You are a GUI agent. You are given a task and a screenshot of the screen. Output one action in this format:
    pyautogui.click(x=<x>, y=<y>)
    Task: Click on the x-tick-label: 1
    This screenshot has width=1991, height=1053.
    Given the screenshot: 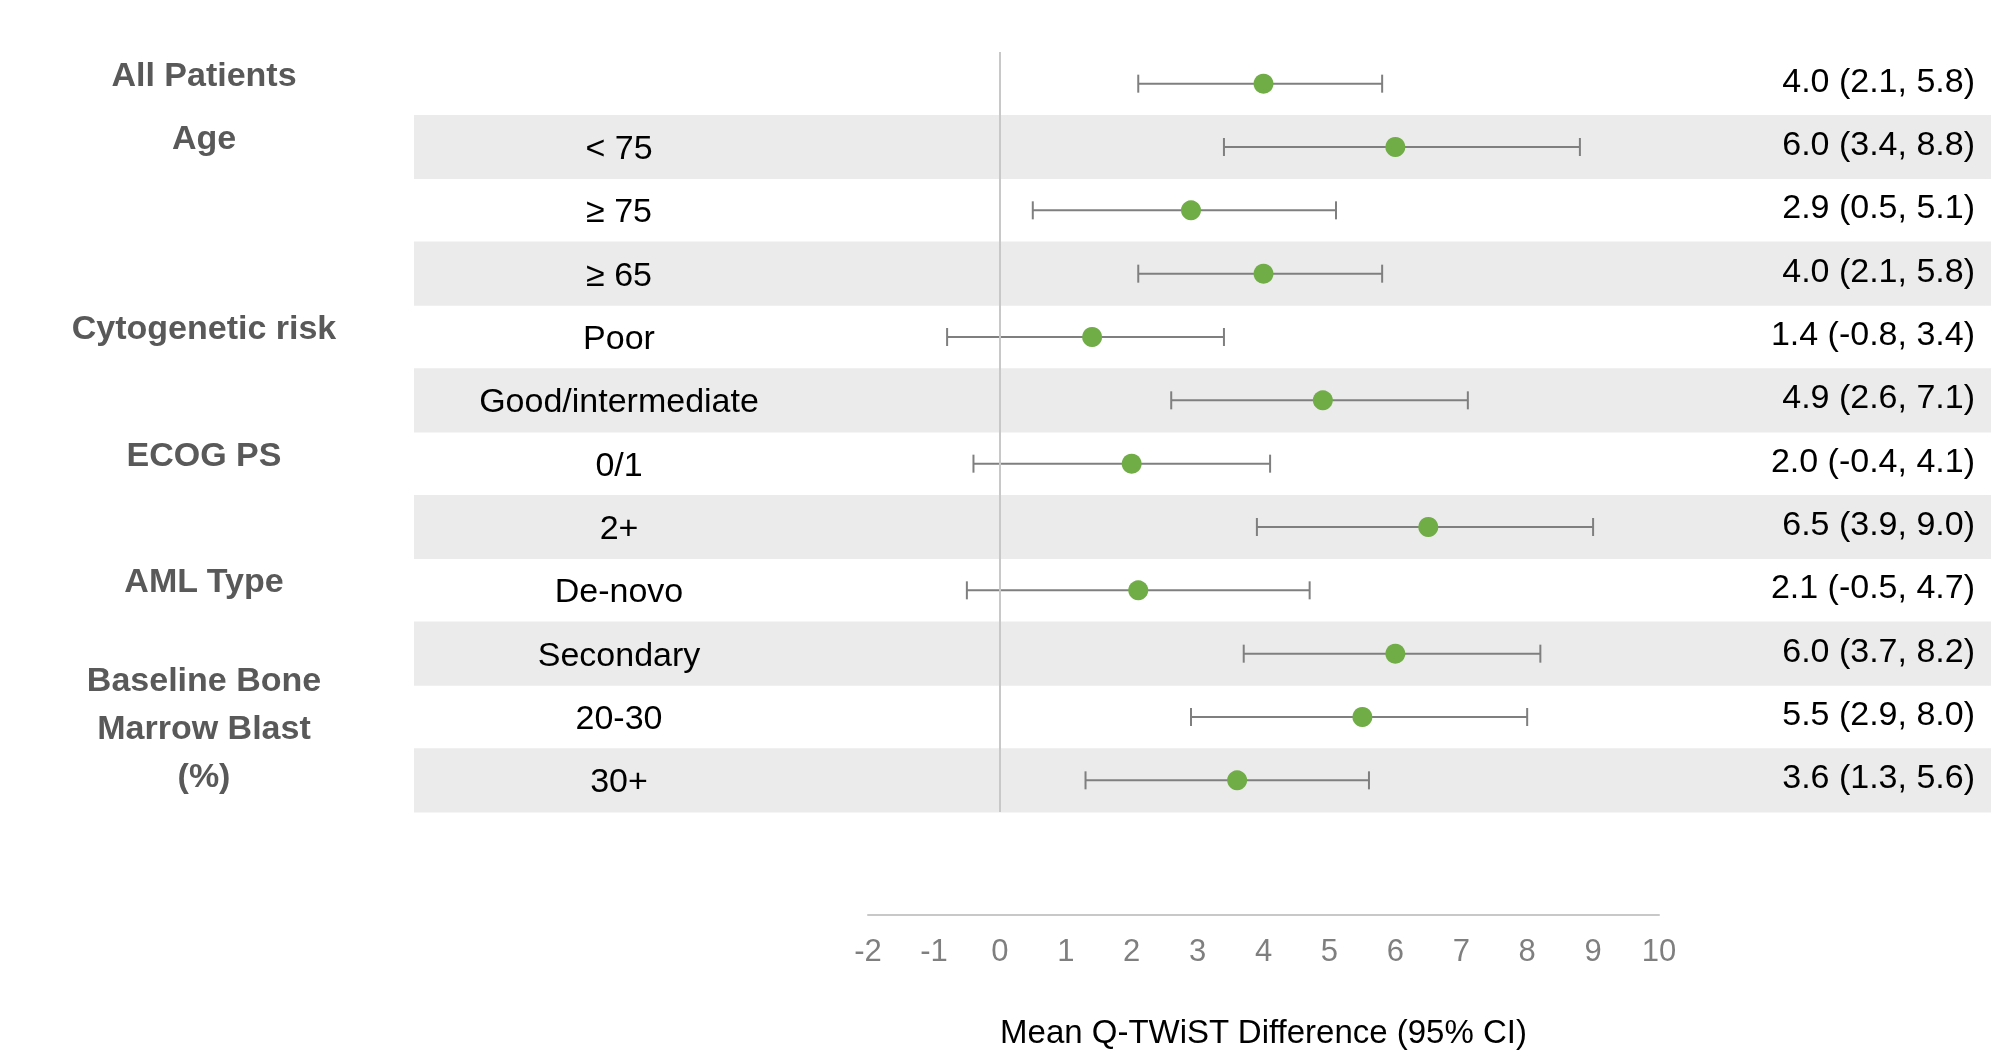 What is the action you would take?
    pyautogui.click(x=1066, y=950)
    